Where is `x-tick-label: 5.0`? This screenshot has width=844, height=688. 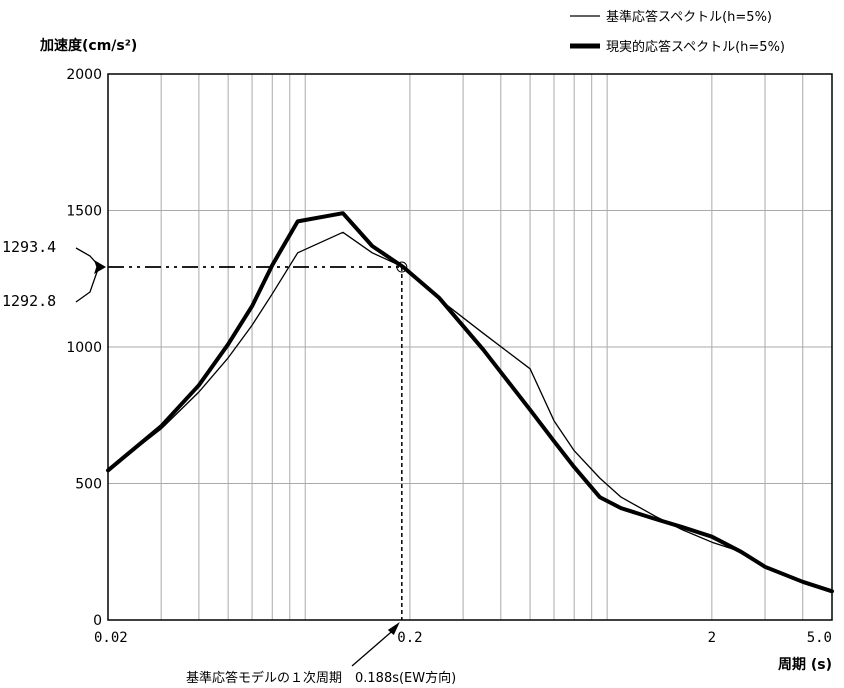
x-tick-label: 5.0 is located at coordinates (819, 638).